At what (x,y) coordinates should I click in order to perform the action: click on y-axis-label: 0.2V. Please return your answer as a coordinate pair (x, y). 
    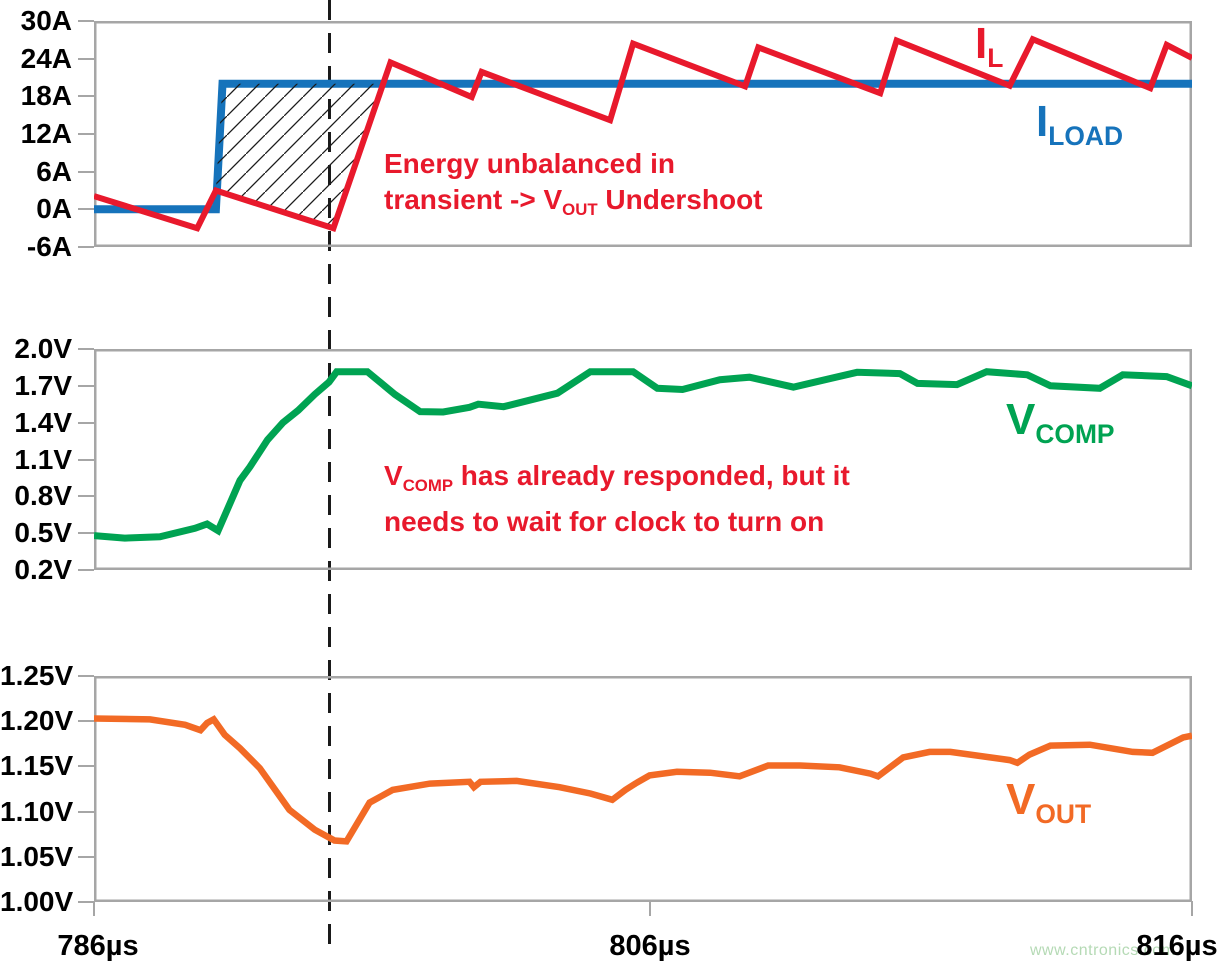
    Looking at the image, I should click on (43, 569).